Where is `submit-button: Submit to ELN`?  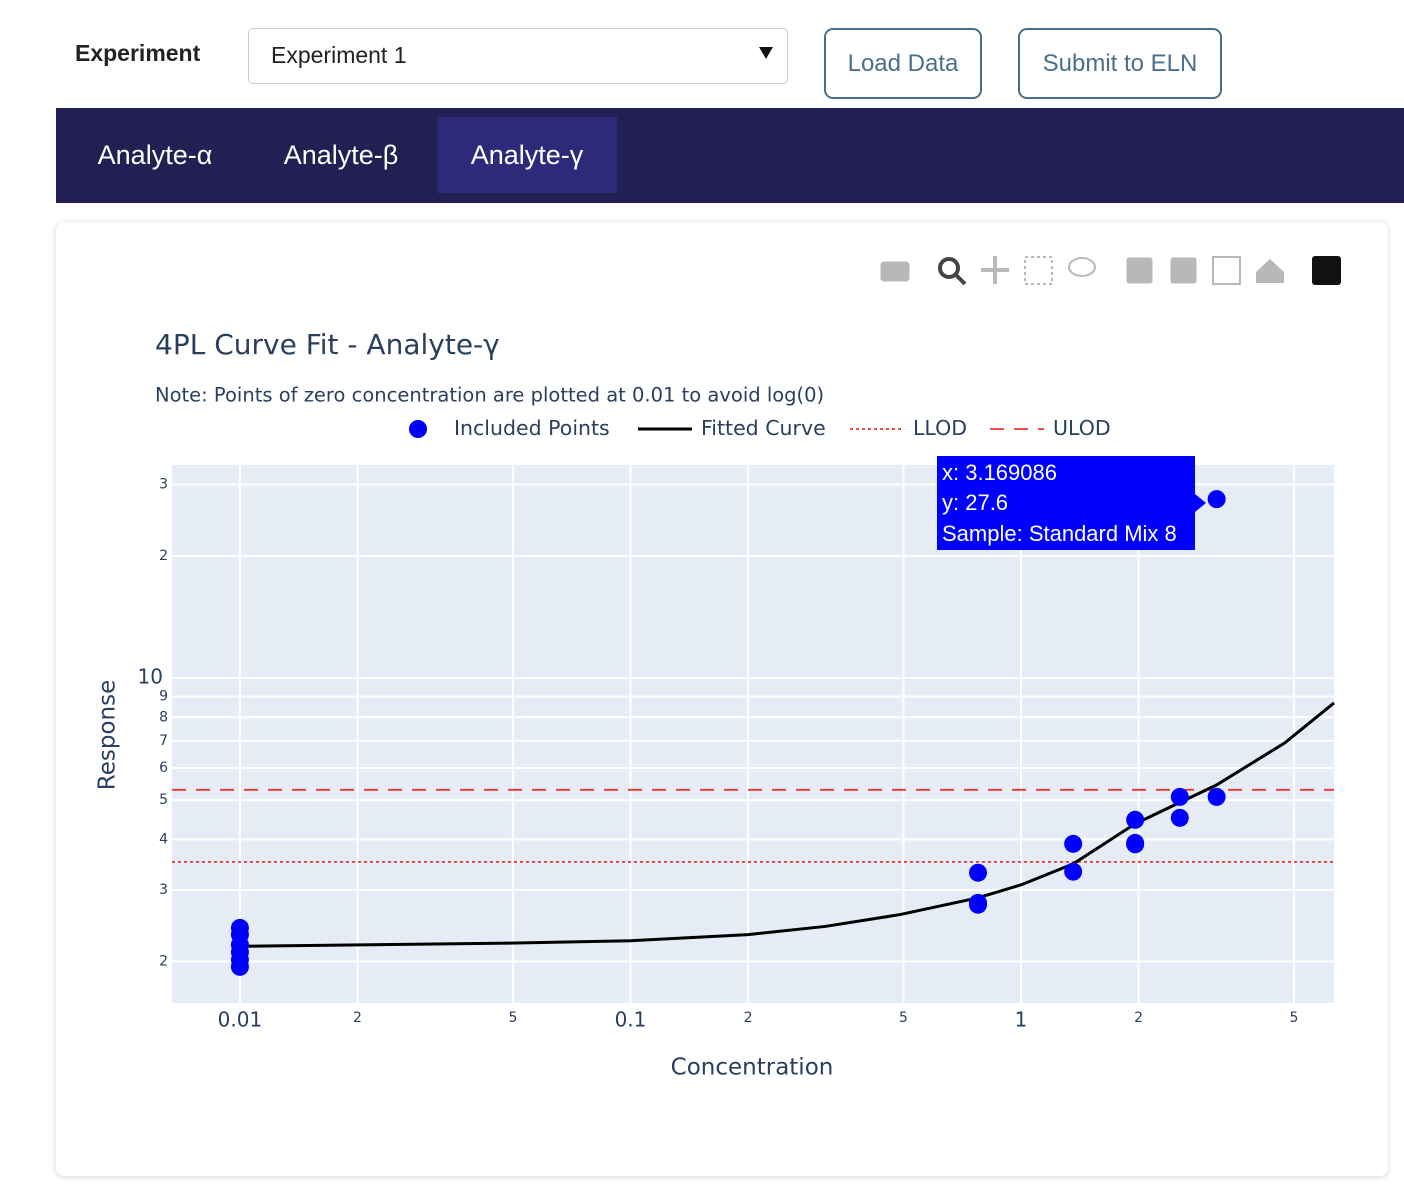 submit-button: Submit to ELN is located at coordinates (1120, 63).